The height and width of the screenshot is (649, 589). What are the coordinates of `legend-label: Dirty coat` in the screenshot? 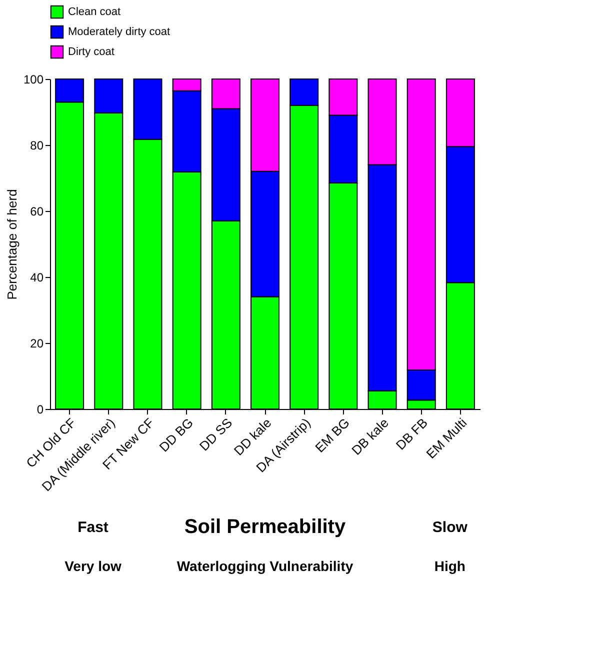 It's located at (91, 52).